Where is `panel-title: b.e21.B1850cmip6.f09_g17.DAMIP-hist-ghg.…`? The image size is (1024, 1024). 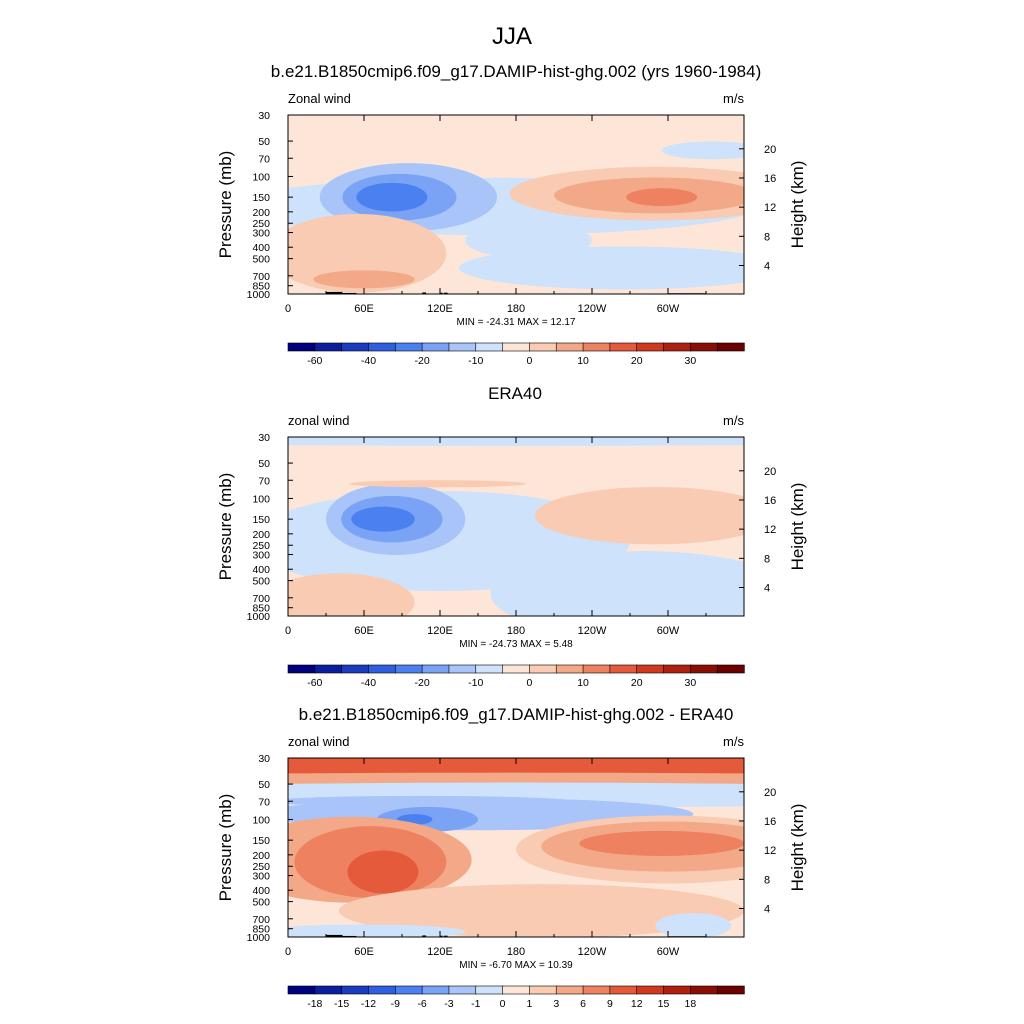
panel-title: b.e21.B1850cmip6.f09_g17.DAMIP-hist-ghg.… is located at coordinates (516, 714).